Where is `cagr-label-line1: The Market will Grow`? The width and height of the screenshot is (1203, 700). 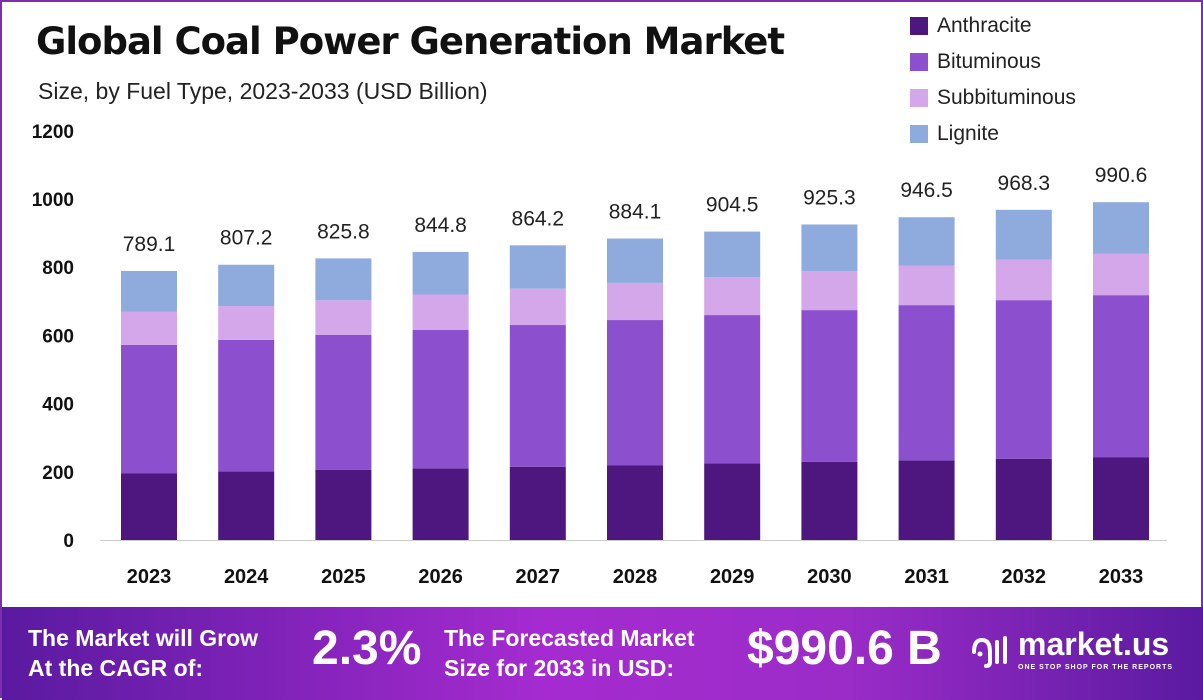 cagr-label-line1: The Market will Grow is located at coordinates (143, 638).